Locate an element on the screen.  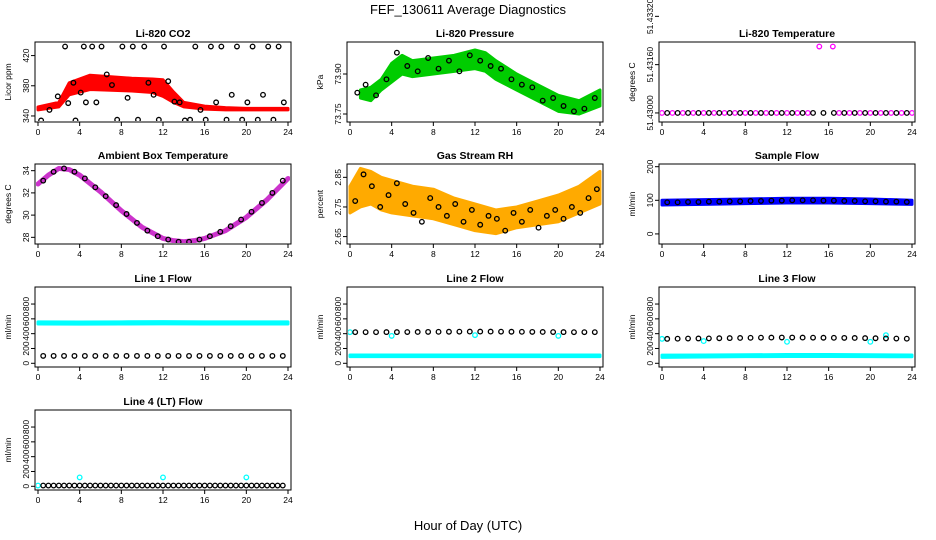
data-curve is located at coordinates (163, 204).